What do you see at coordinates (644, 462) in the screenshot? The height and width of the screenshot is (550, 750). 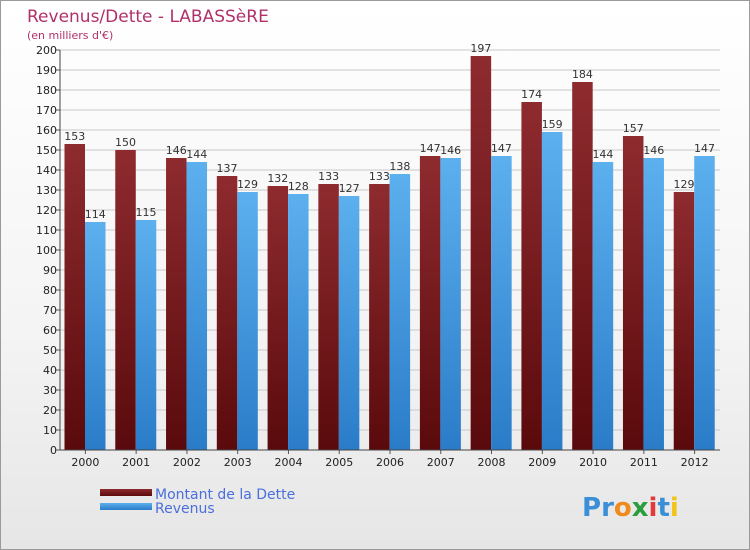 I see `x-tick-label: 2011` at bounding box center [644, 462].